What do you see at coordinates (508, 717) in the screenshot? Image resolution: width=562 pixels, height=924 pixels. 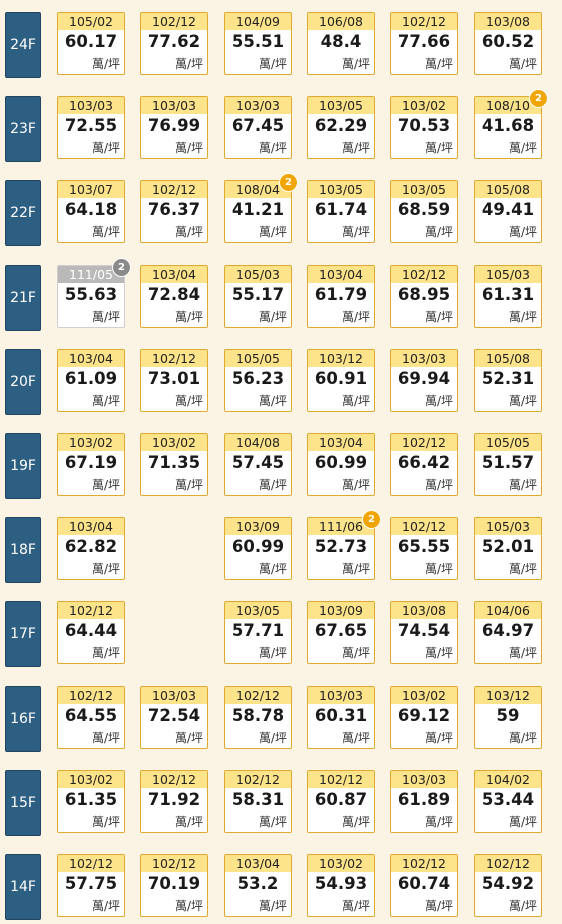 I see `unit-price-card: 103/12 59 萬/坪` at bounding box center [508, 717].